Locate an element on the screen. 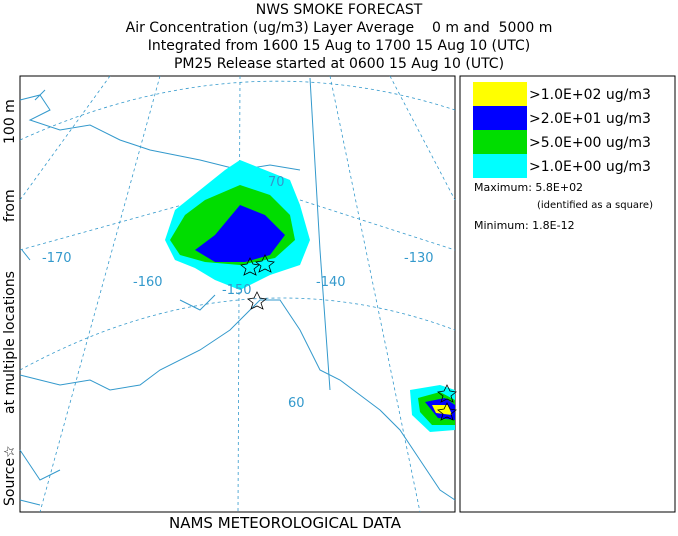 This screenshot has height=536, width=678. footer: NAMS METEOROLOGICAL DATA is located at coordinates (285, 523).